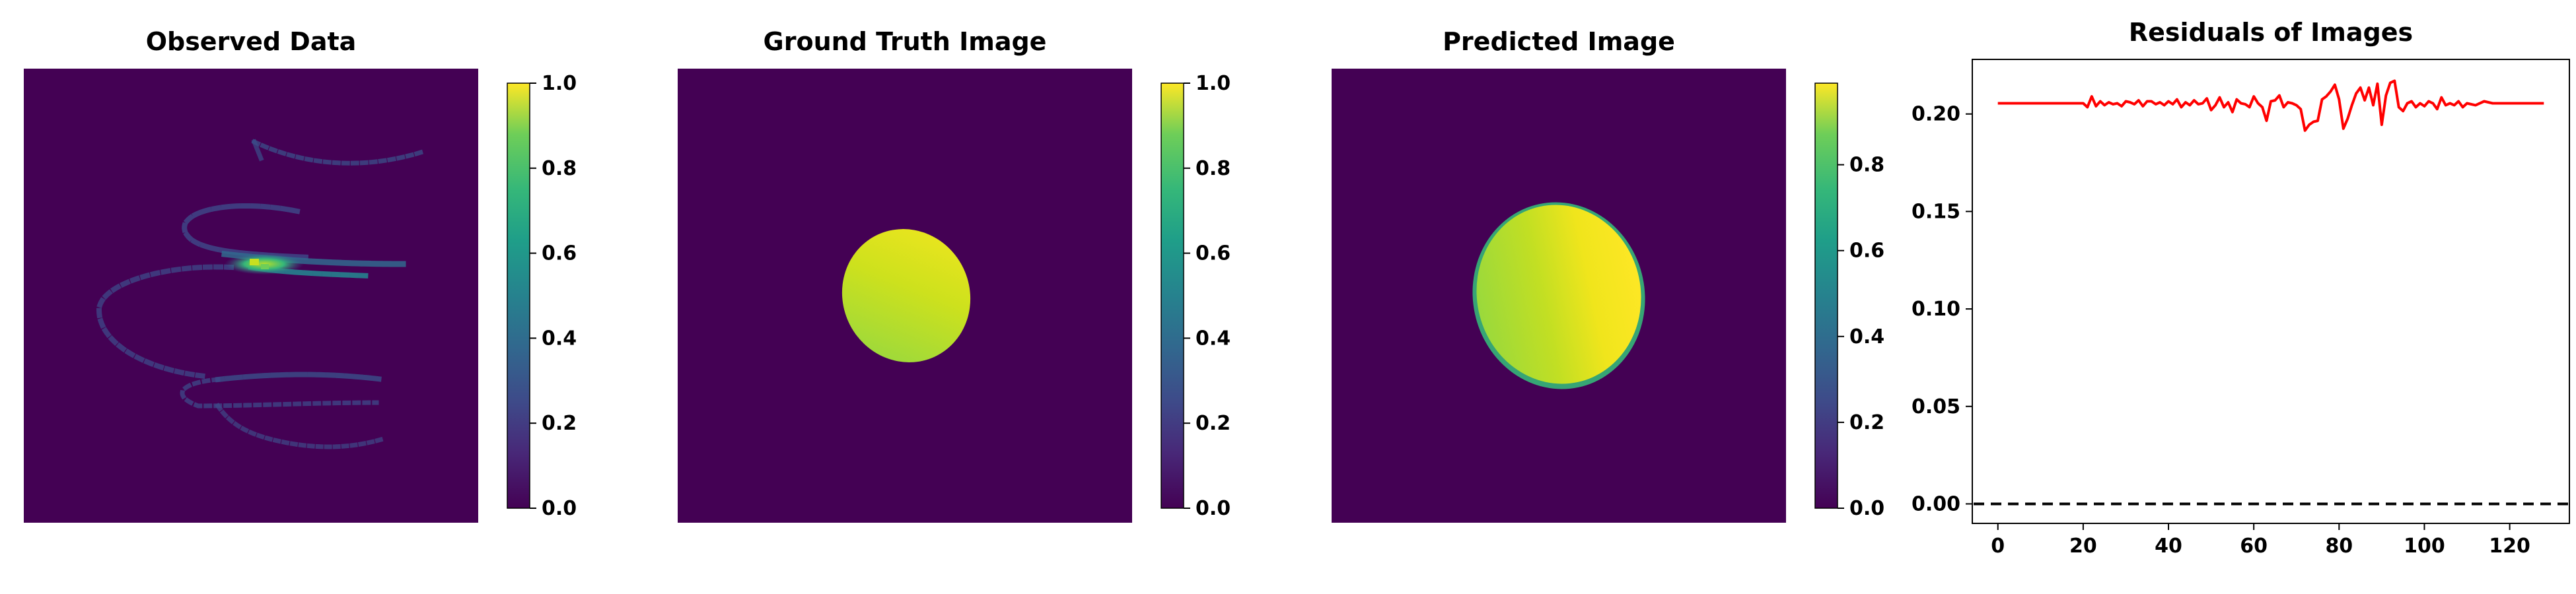 The width and height of the screenshot is (2576, 594). What do you see at coordinates (1936, 211) in the screenshot?
I see `y-tick-label: 0.15` at bounding box center [1936, 211].